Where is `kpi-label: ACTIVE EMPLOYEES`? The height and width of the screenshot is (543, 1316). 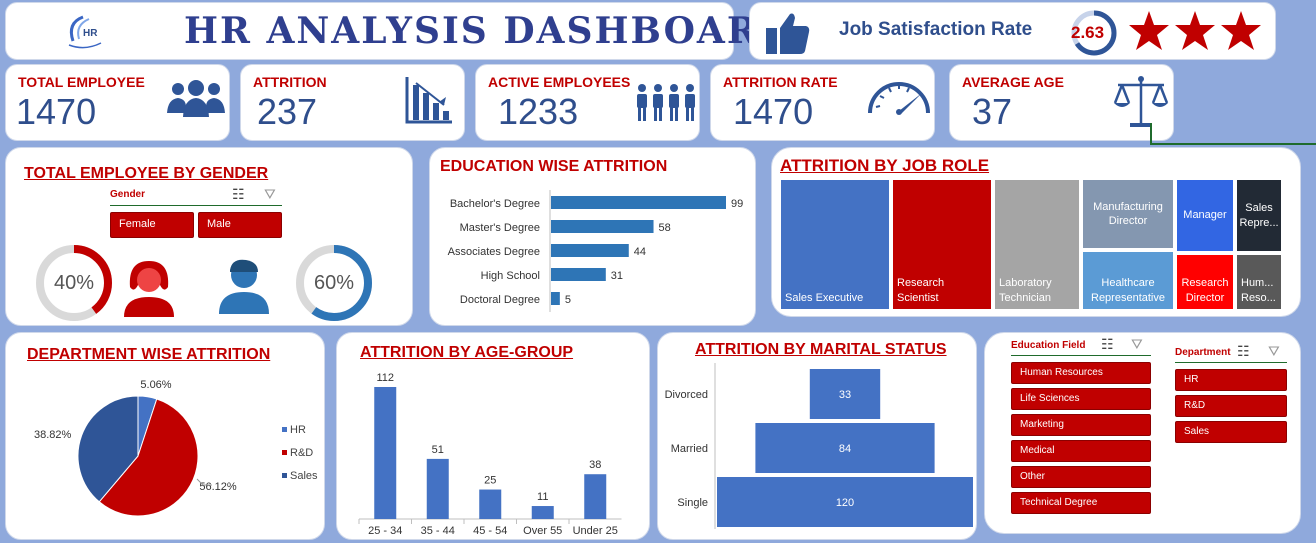 kpi-label: ACTIVE EMPLOYEES is located at coordinates (559, 82).